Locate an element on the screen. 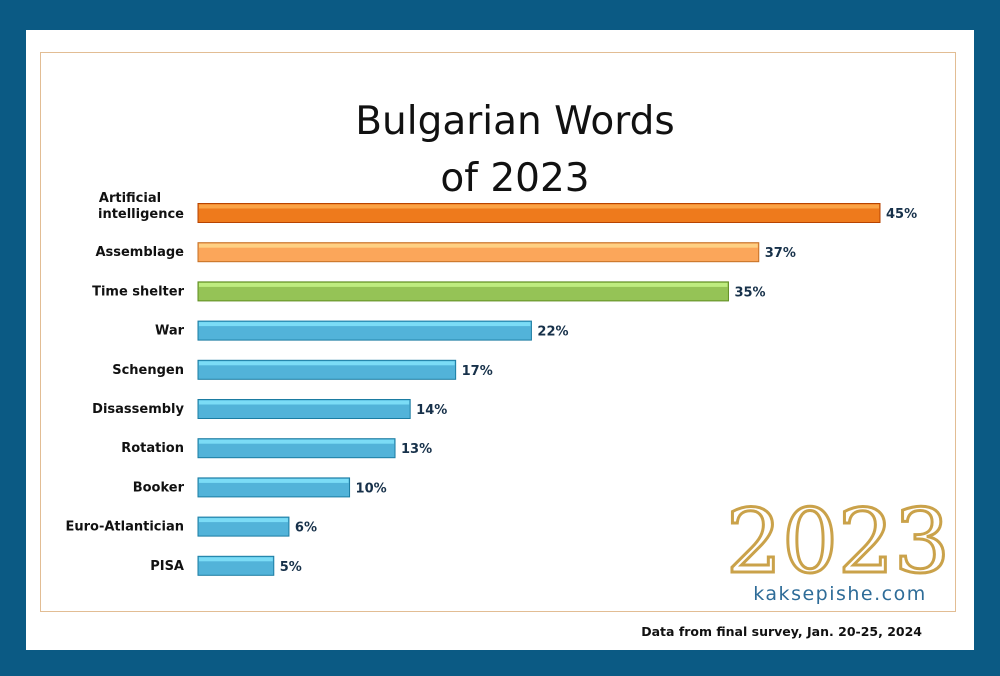 The image size is (1000, 676). category-label: Rotation is located at coordinates (152, 448).